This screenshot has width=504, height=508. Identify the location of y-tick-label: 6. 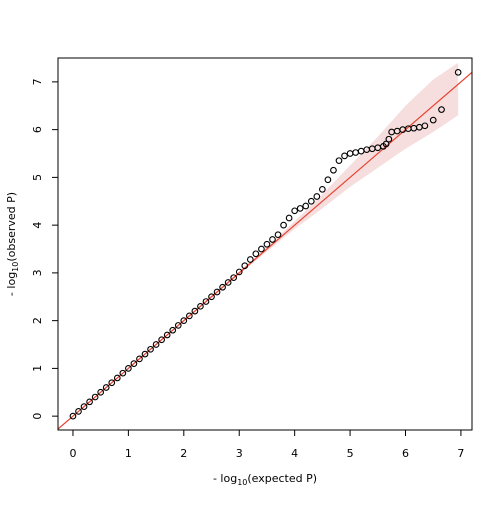
(37, 129).